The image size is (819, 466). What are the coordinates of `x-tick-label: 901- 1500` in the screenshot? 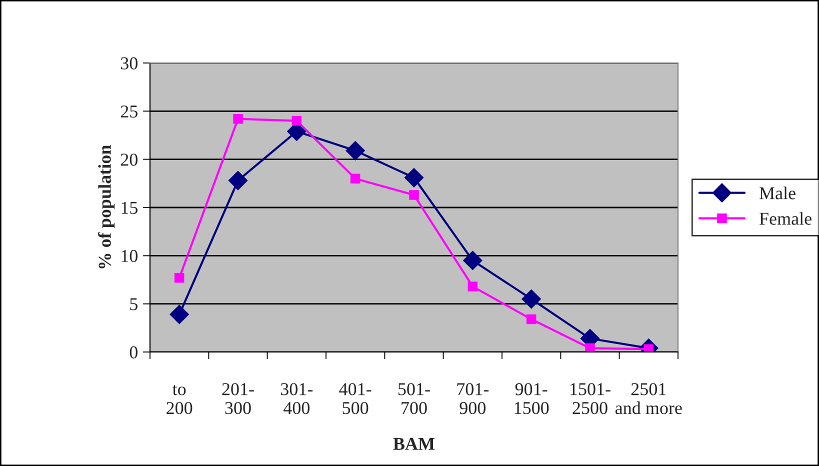 It's located at (531, 398).